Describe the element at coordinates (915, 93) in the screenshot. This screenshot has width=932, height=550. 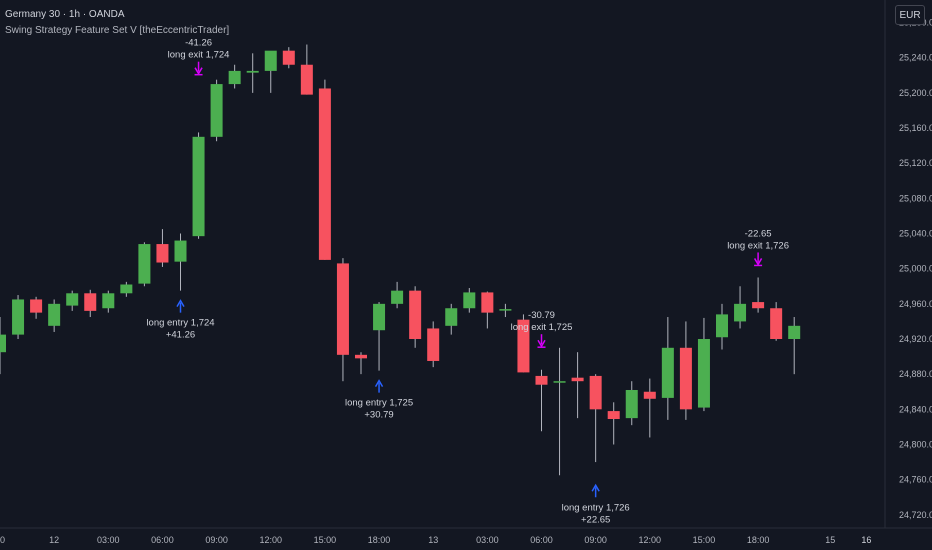
I see `y-tick-label: 25,200.0` at that location.